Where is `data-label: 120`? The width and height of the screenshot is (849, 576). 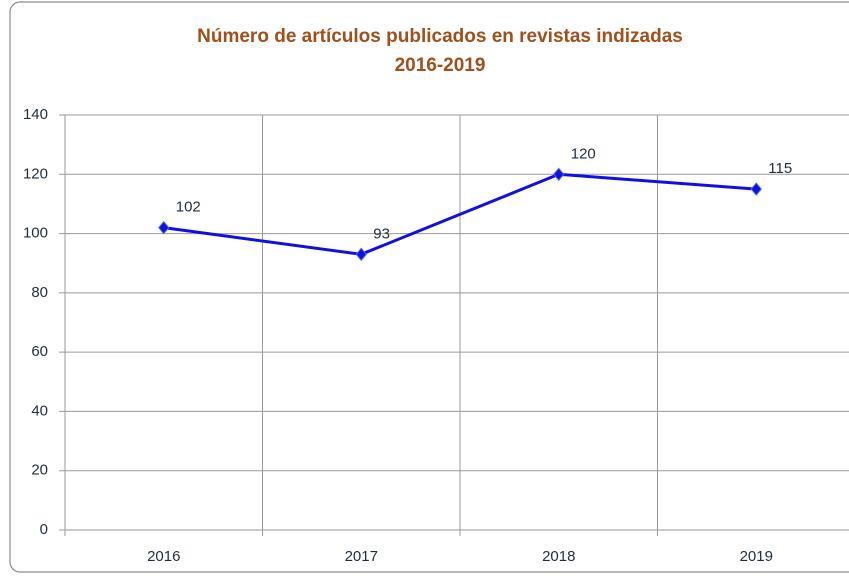
data-label: 120 is located at coordinates (583, 153).